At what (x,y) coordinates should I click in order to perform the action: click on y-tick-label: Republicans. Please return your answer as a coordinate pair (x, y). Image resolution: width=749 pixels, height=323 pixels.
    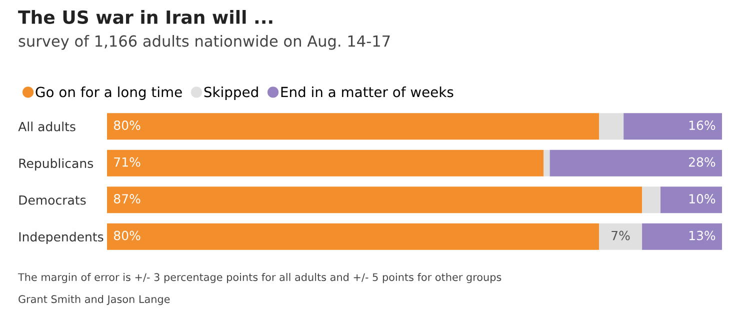
    Looking at the image, I should click on (56, 164).